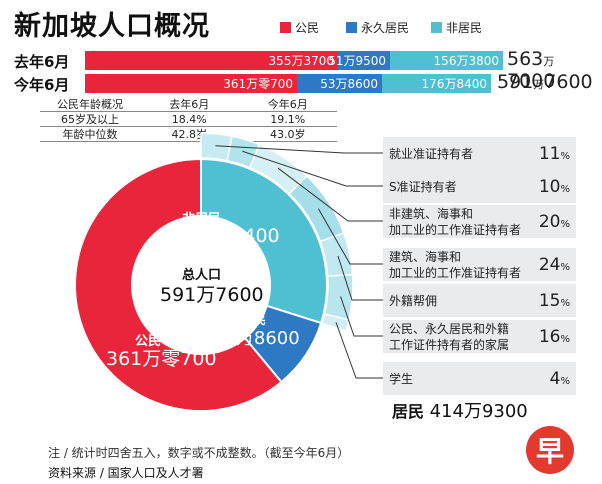  Describe the element at coordinates (385, 27) in the screenshot. I see `legend-label-pr: 永久居民` at that location.